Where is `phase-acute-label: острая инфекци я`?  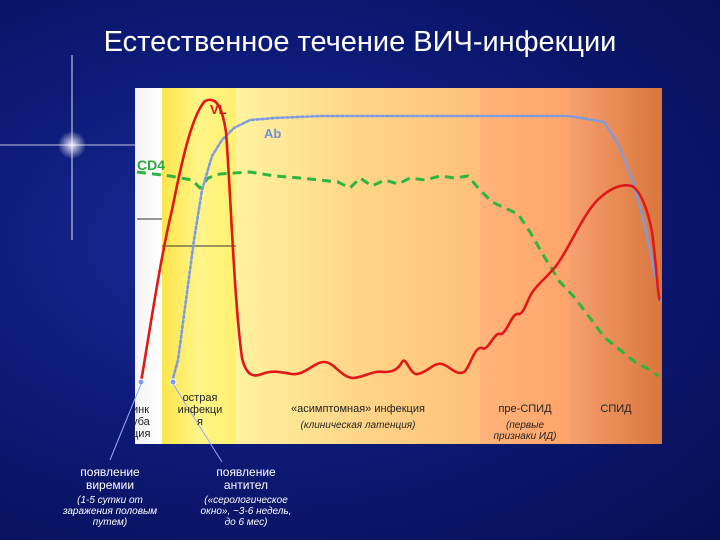 phase-acute-label: острая инфекци я is located at coordinates (200, 410).